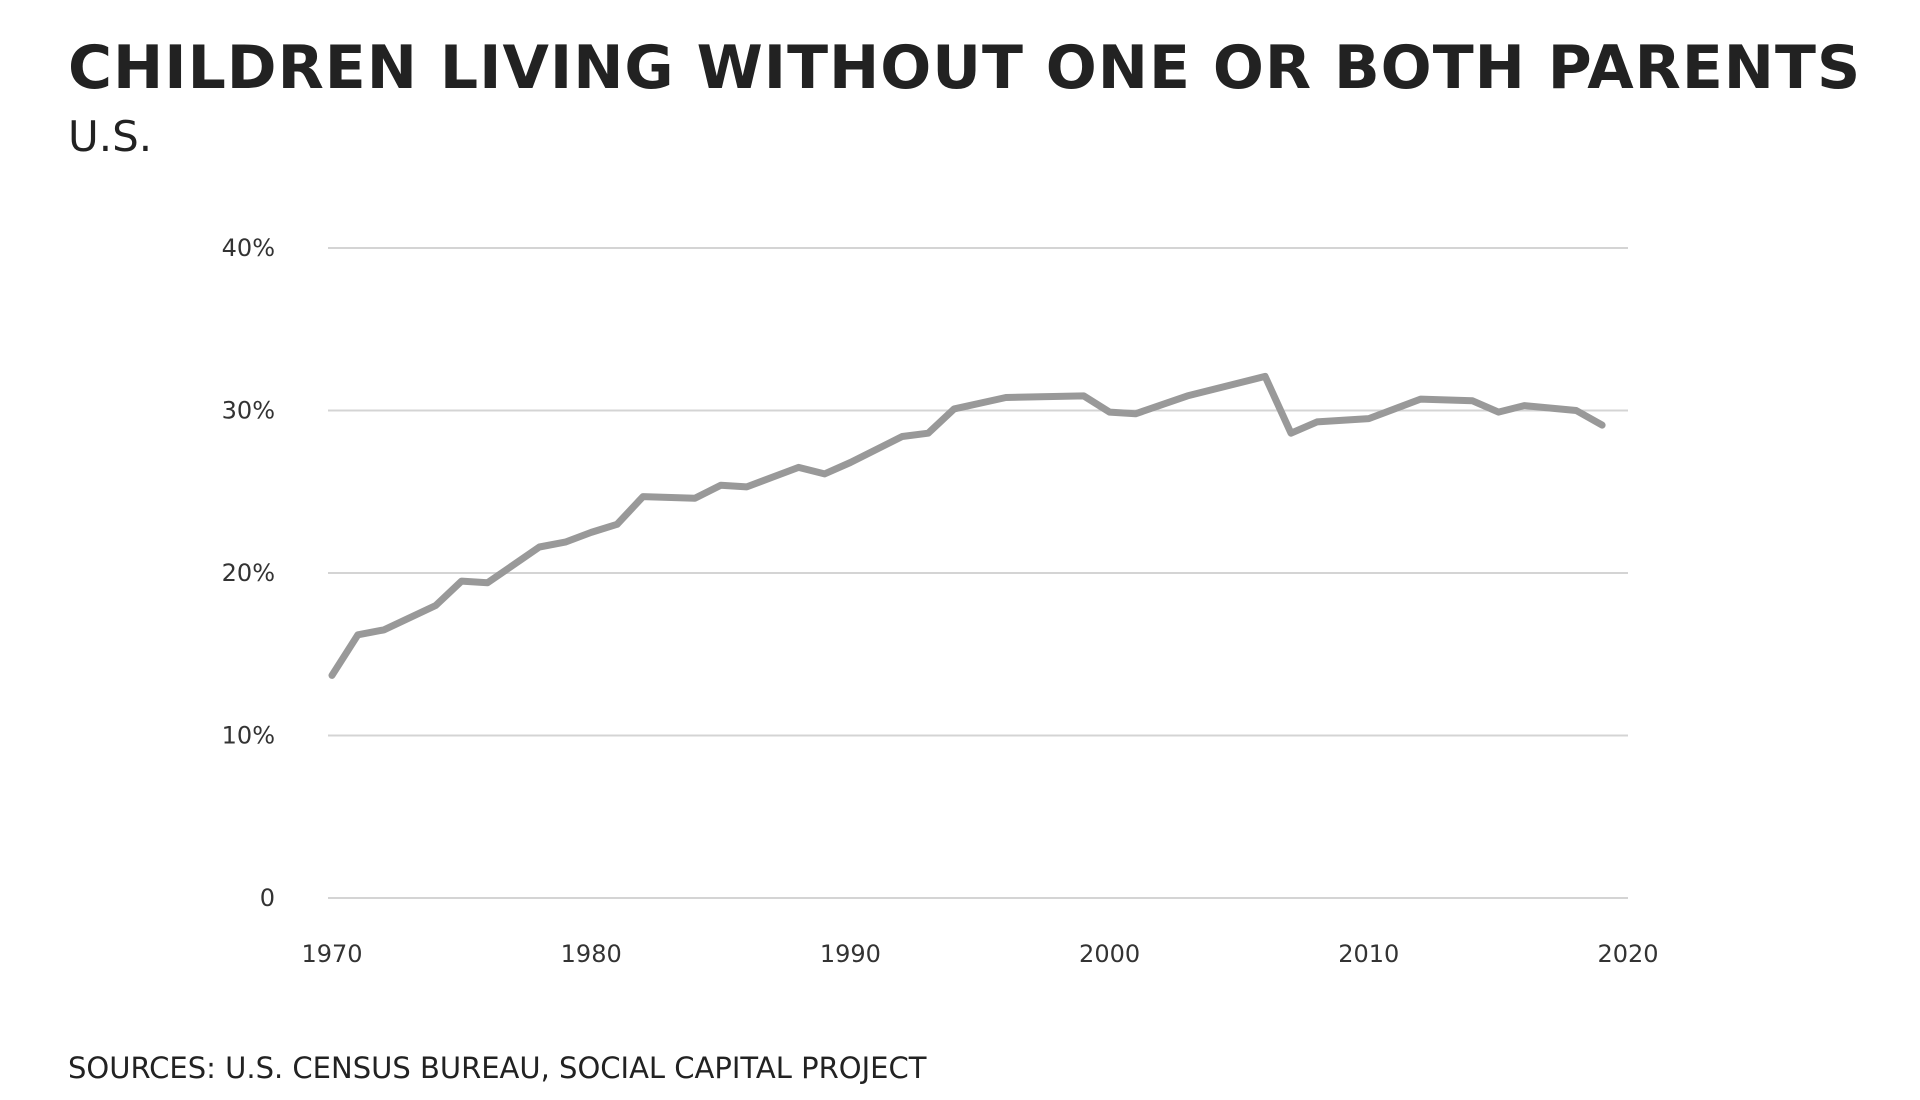 This screenshot has height=1100, width=1920. What do you see at coordinates (248, 411) in the screenshot?
I see `y-tick-label: 30%` at bounding box center [248, 411].